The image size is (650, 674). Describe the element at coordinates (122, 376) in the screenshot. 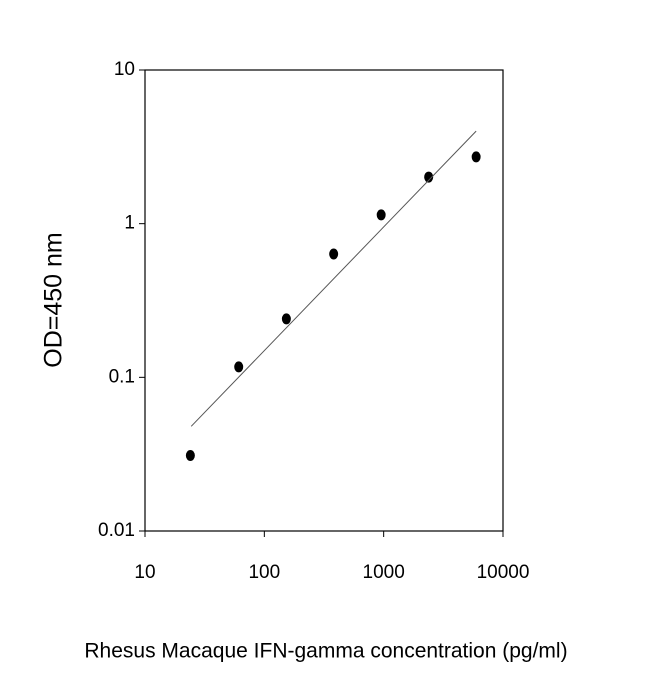

I see `y-tick-label: 0.1` at that location.